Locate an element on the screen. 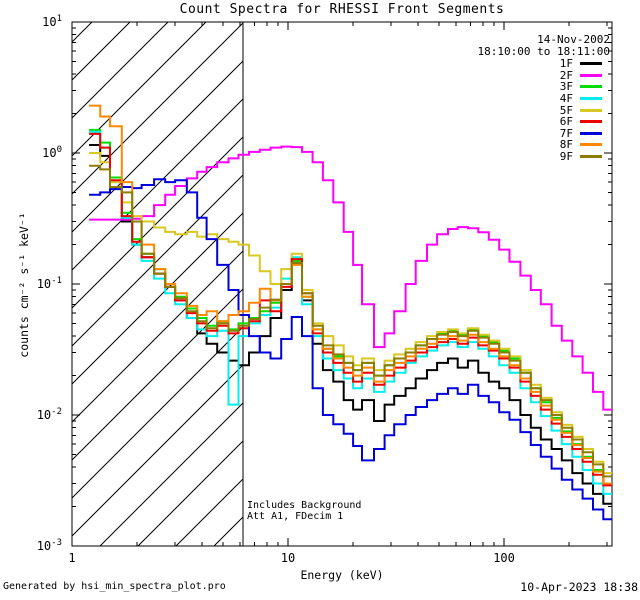 The height and width of the screenshot is (600, 640). legend-label: 7F is located at coordinates (566, 133).